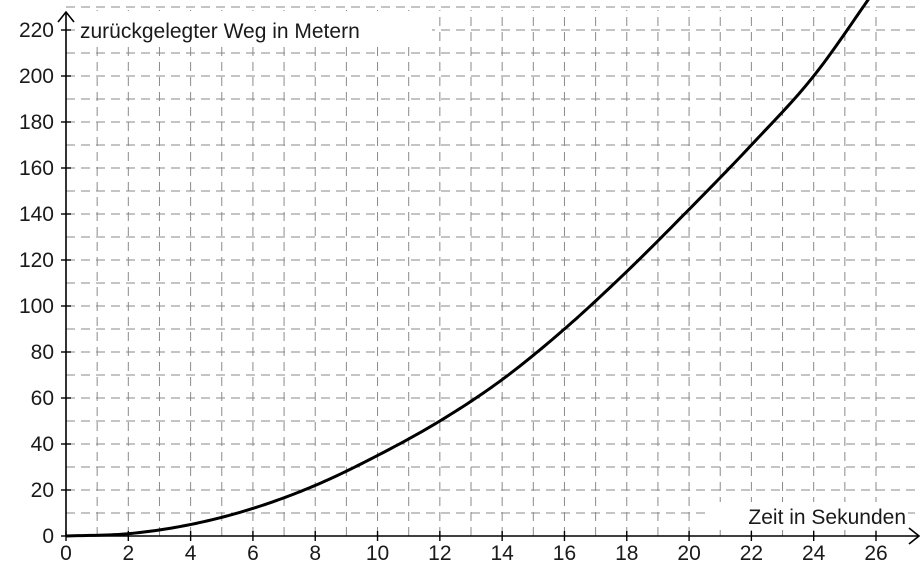  I want to click on y-tick-label: 100, so click(36, 306).